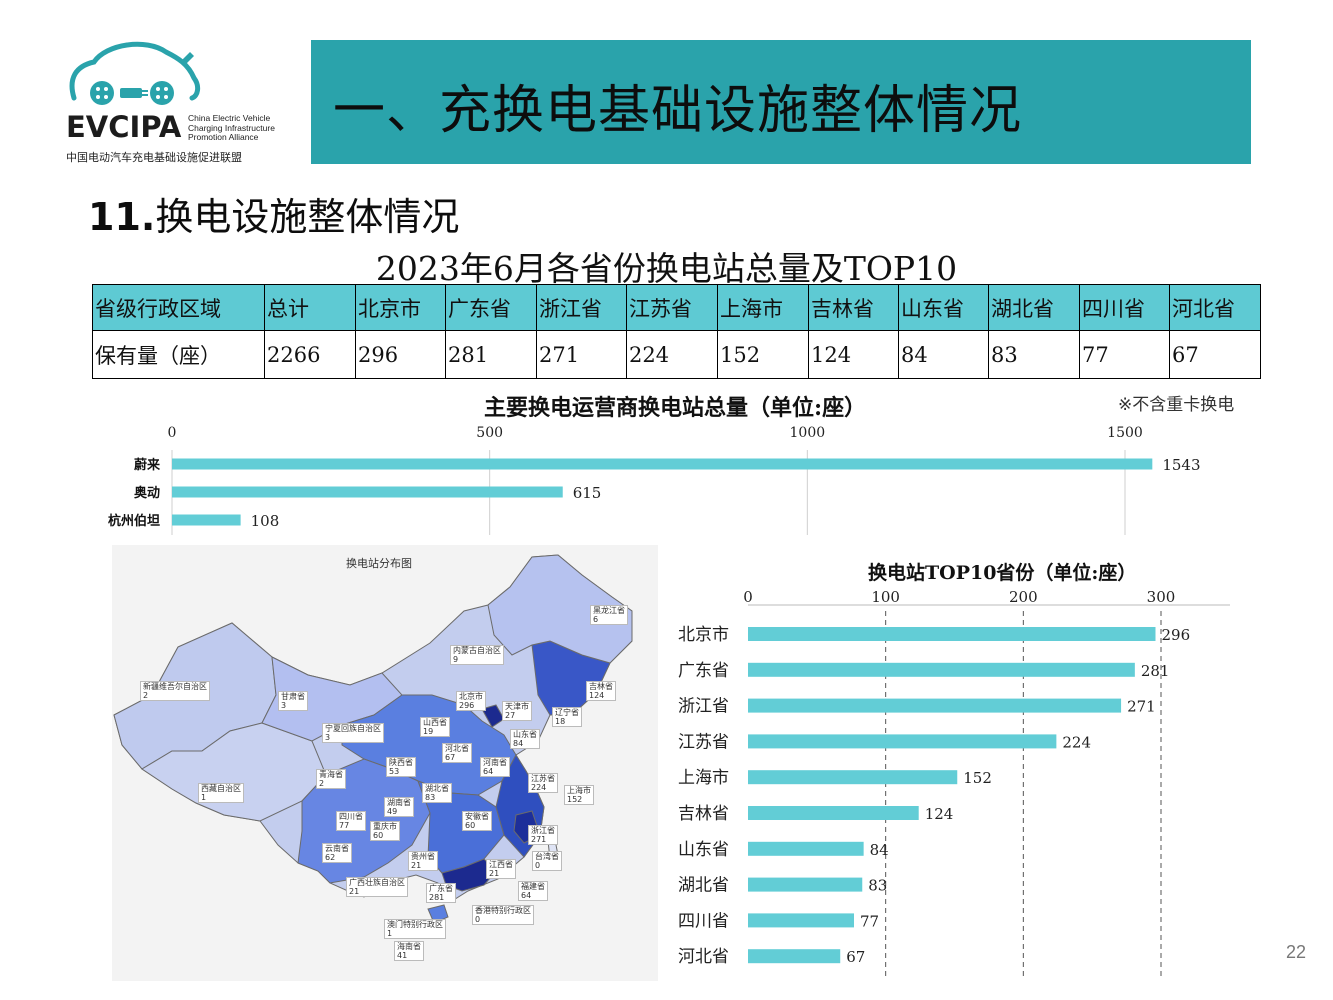 This screenshot has width=1333, height=1000. What do you see at coordinates (666, 266) in the screenshot?
I see `table-title: 2023年6月各省份换电站总量及TOP10` at bounding box center [666, 266].